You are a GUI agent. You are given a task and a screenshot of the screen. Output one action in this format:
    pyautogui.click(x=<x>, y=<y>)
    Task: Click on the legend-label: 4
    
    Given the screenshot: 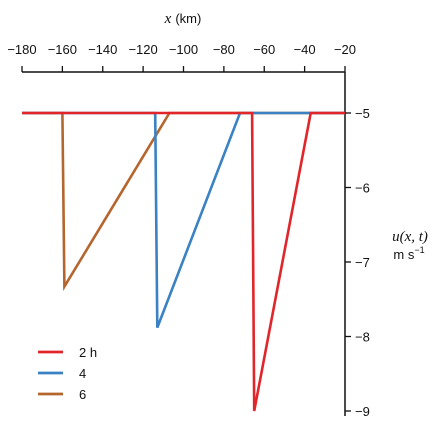 What is the action you would take?
    pyautogui.click(x=82, y=373)
    